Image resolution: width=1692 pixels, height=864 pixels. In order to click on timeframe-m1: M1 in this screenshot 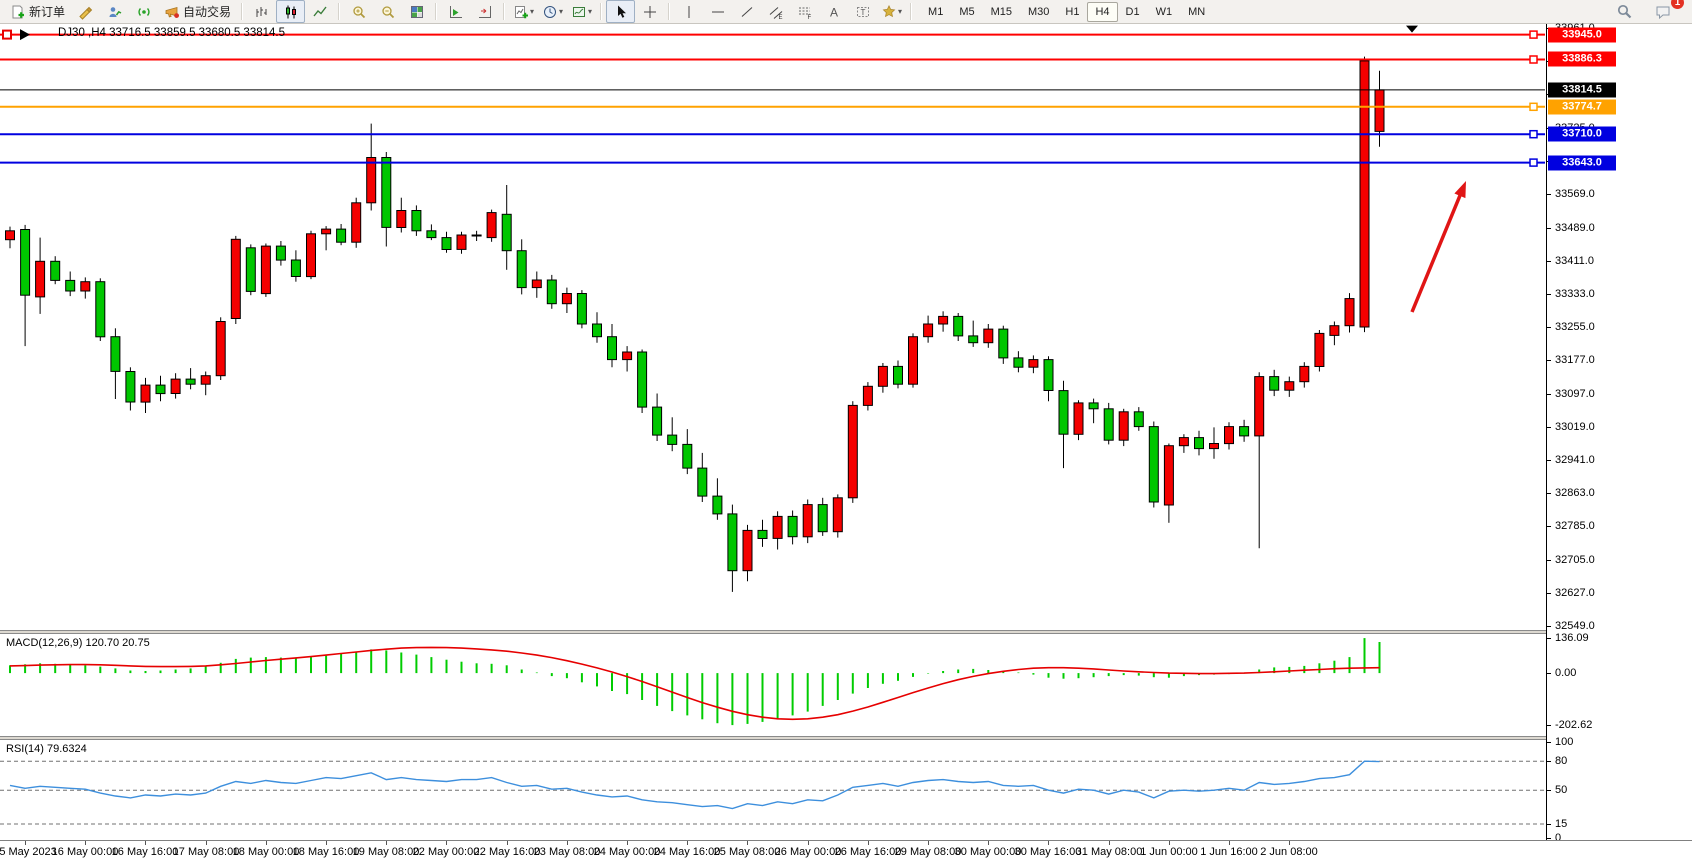, I will do `click(936, 11)`.